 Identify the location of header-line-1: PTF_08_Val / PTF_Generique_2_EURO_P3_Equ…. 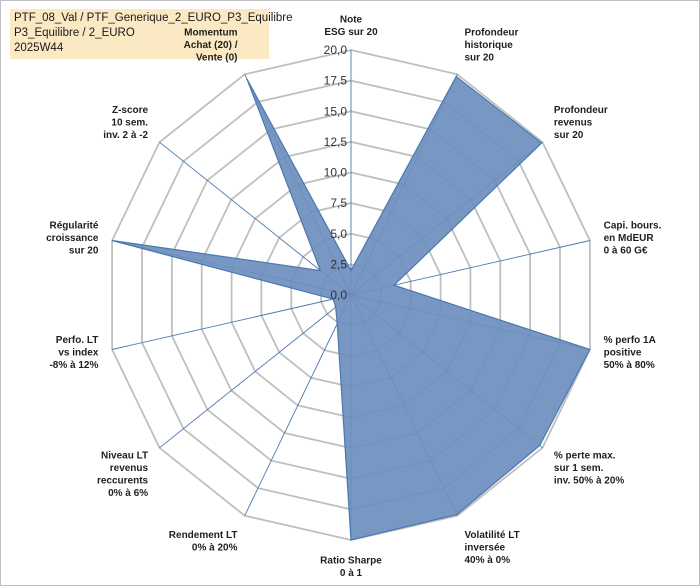
(153, 18).